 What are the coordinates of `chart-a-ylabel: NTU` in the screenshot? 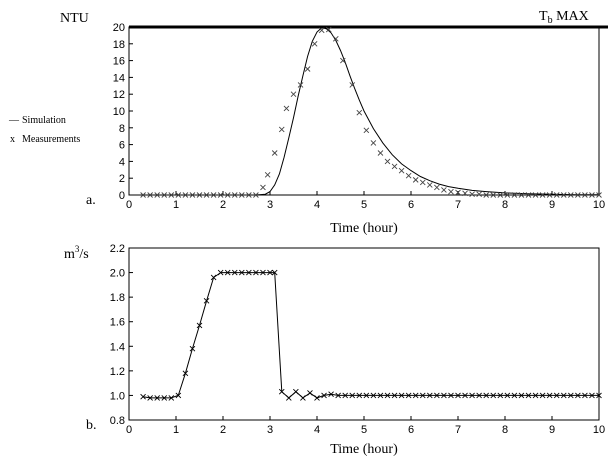 It's located at (74, 18).